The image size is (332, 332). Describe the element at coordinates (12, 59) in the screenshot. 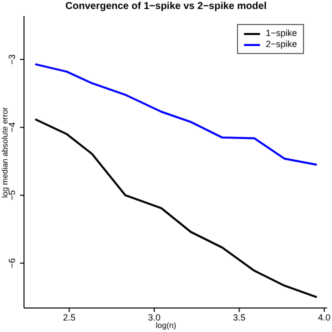

I see `y-tick-label: −3` at that location.